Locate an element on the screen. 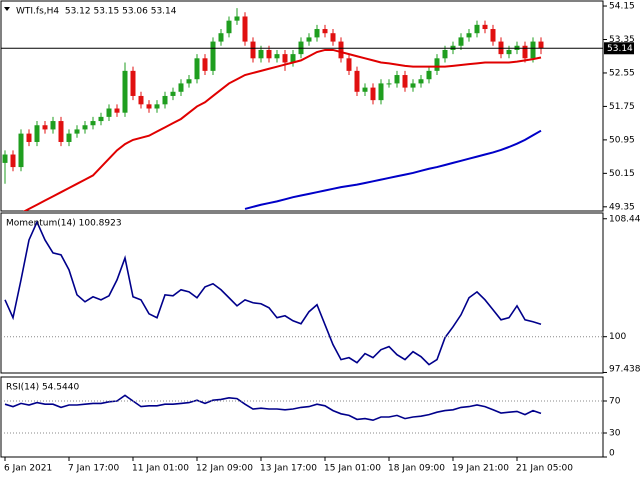 The width and height of the screenshot is (640, 480). x-tick-label: 21 Jan 05:00 is located at coordinates (544, 469).